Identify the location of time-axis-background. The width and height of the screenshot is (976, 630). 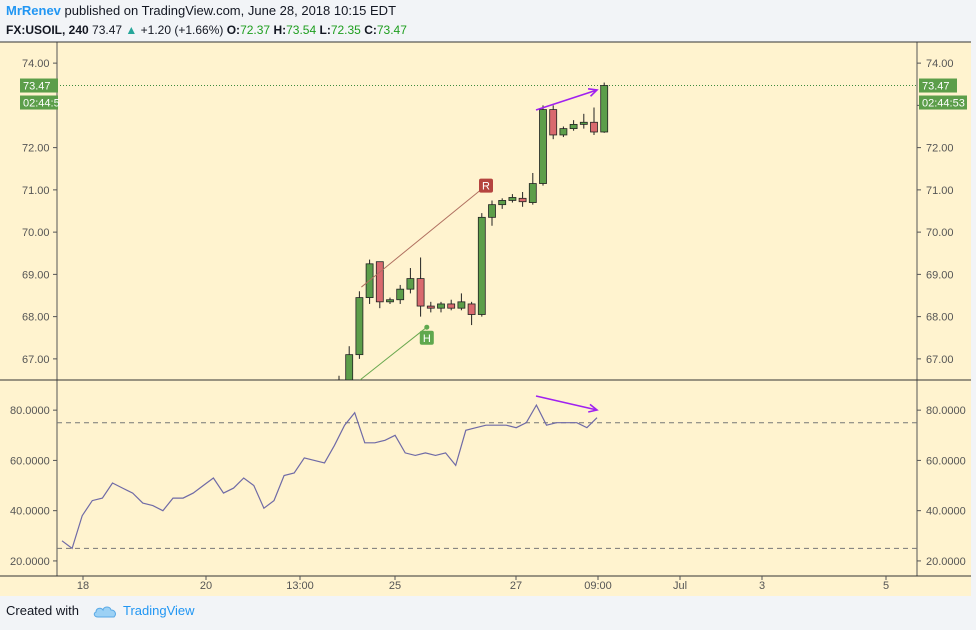
(485, 586).